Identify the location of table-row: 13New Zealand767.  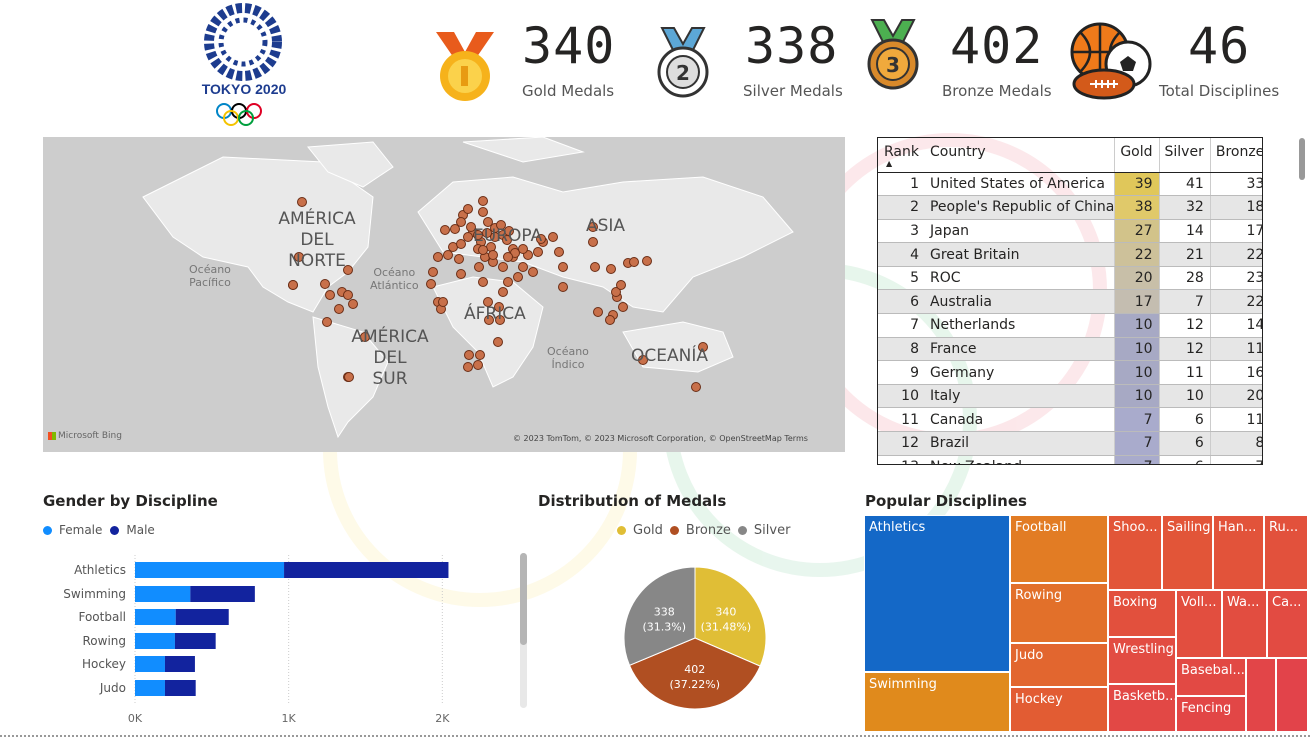
(1070, 459).